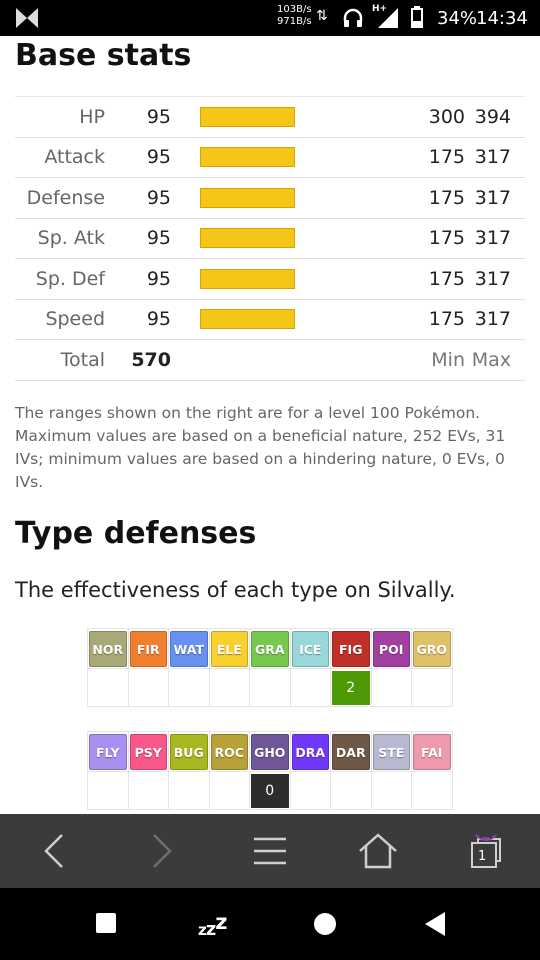 The width and height of the screenshot is (540, 960). I want to click on type-row: FLY PSY BUG ROC GHO DRA DAR STE FAI, so click(270, 751).